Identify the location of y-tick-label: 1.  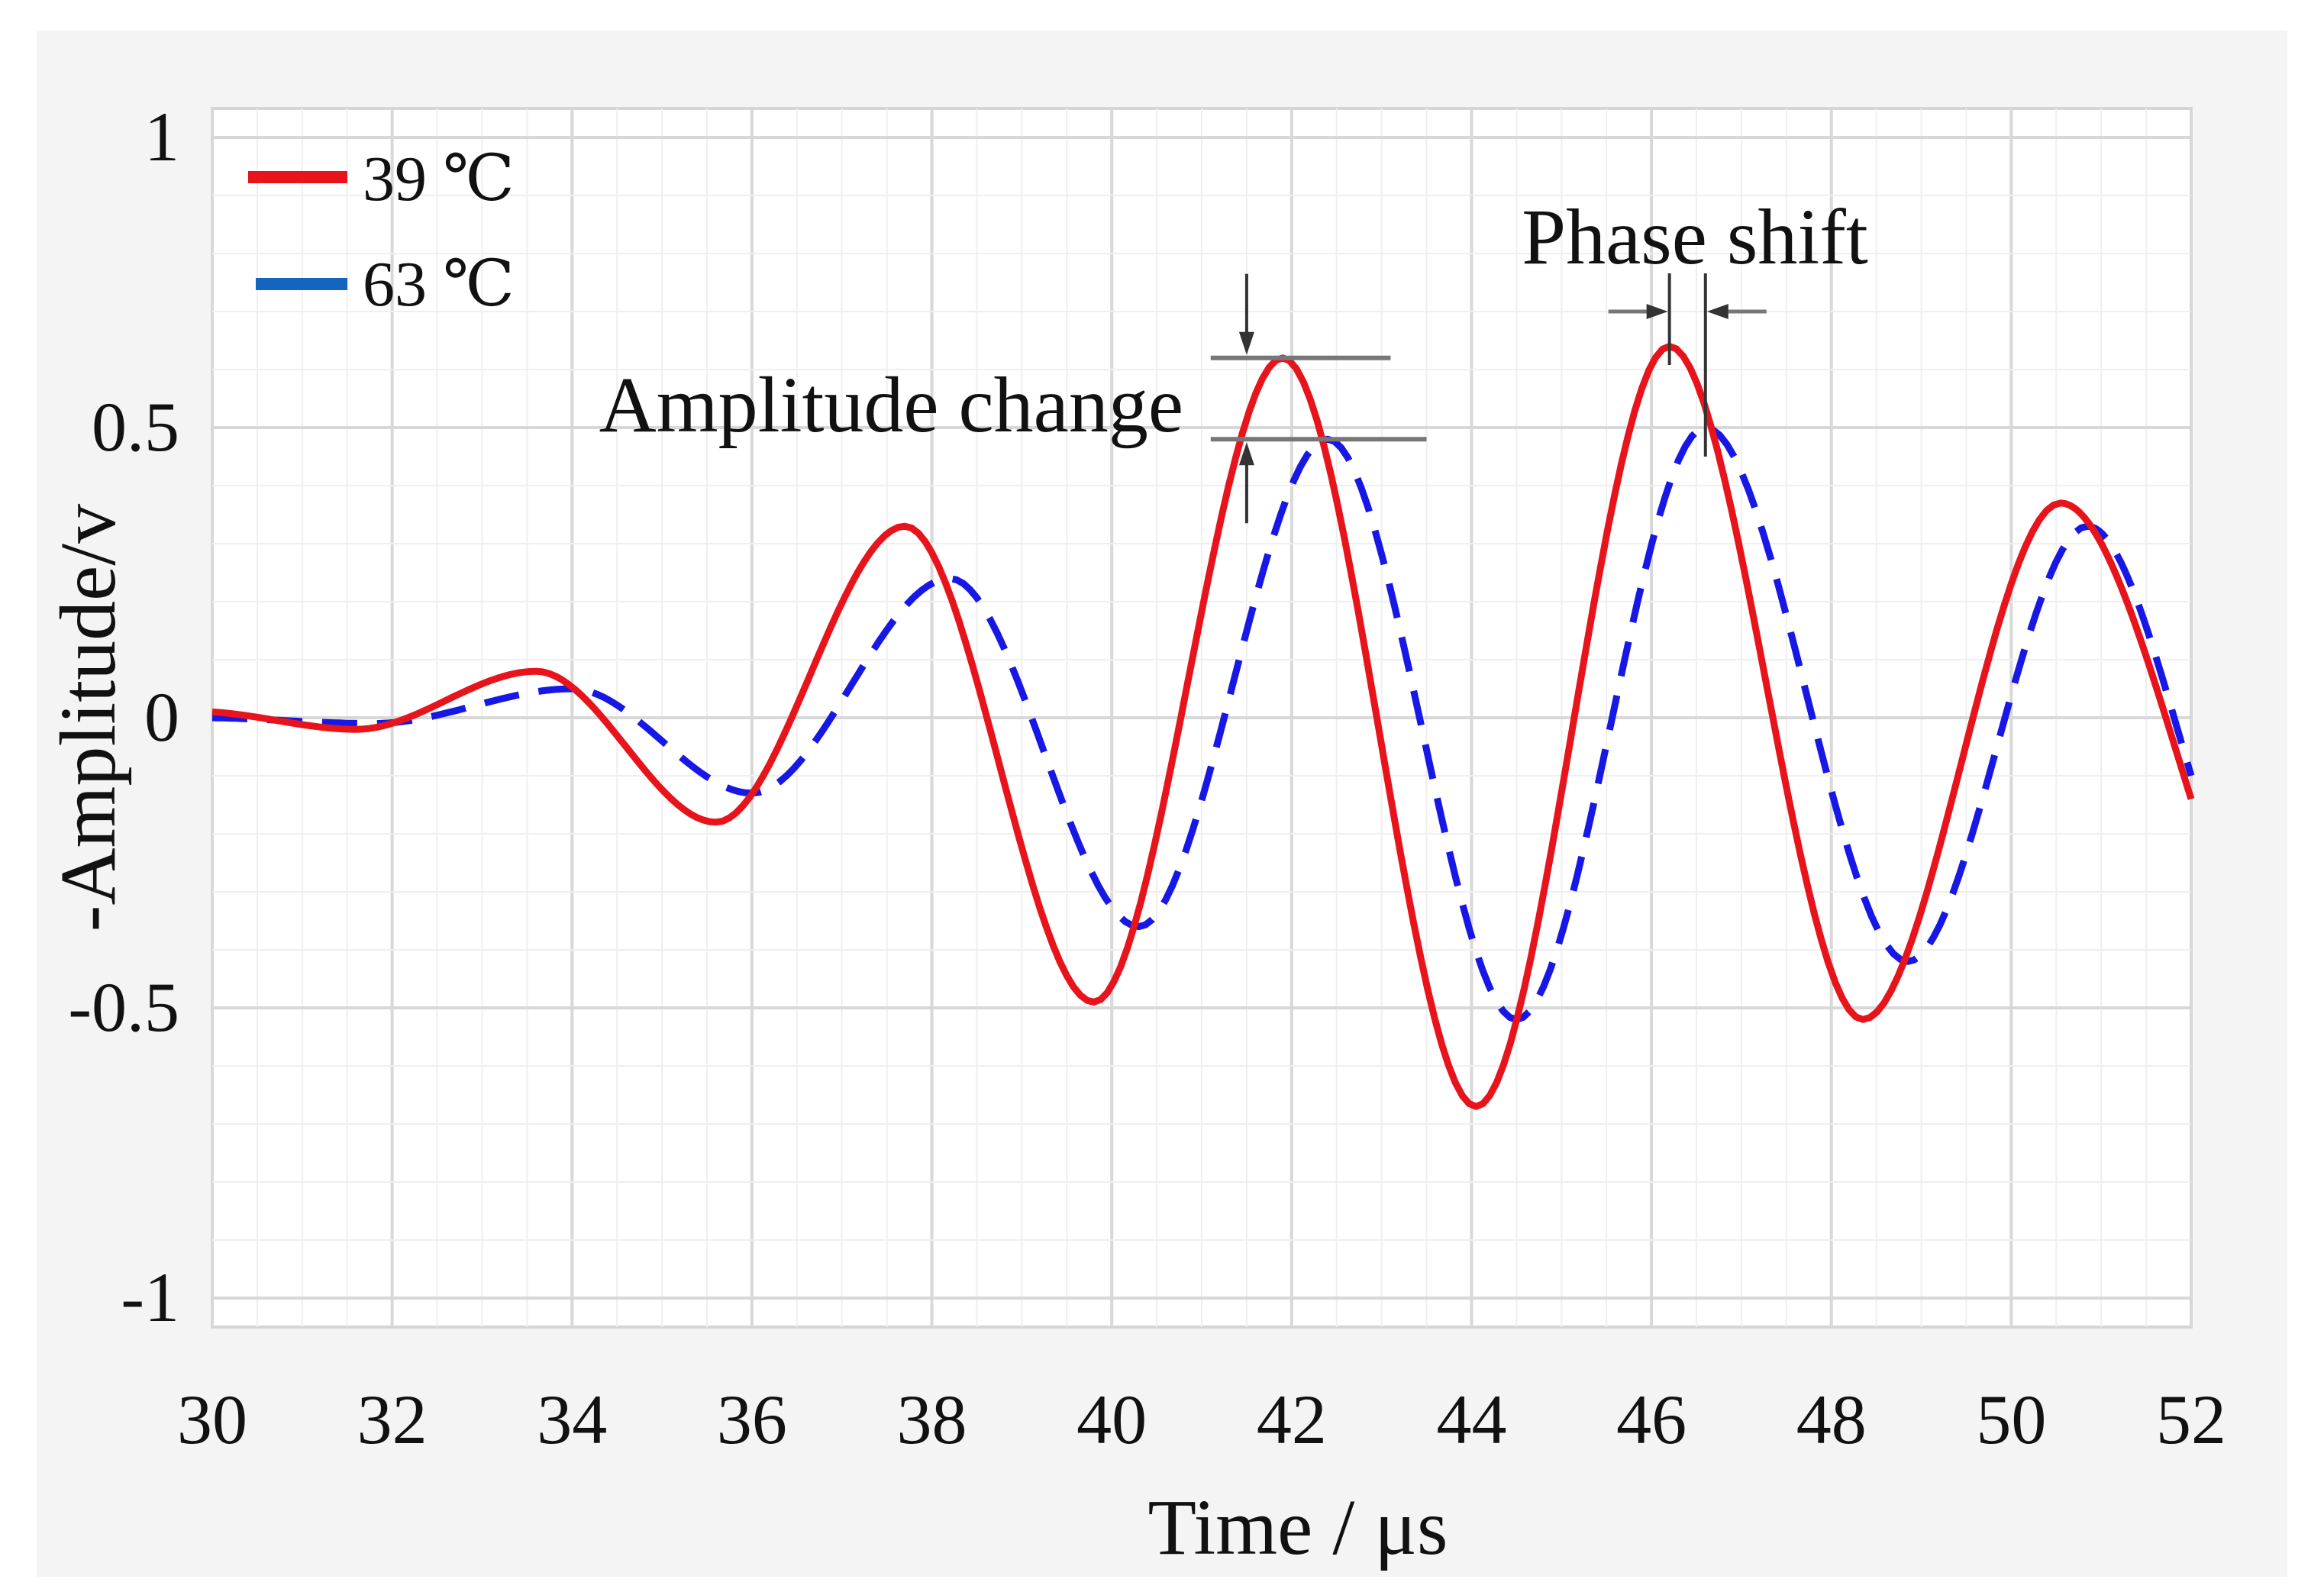
(161, 137).